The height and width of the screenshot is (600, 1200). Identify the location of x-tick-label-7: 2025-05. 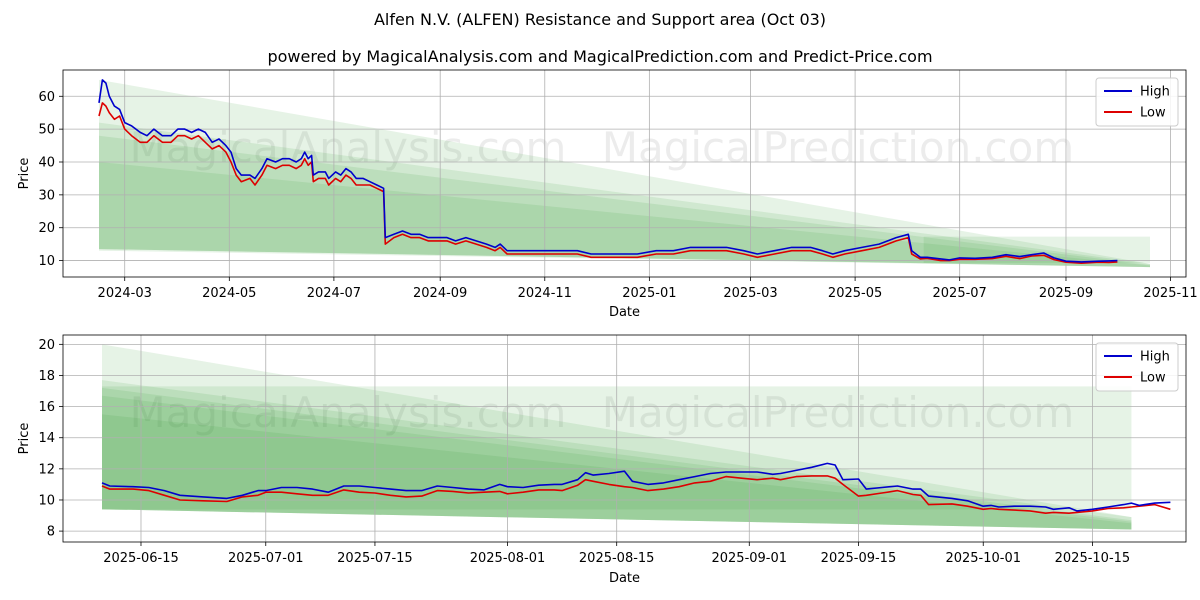
(855, 293).